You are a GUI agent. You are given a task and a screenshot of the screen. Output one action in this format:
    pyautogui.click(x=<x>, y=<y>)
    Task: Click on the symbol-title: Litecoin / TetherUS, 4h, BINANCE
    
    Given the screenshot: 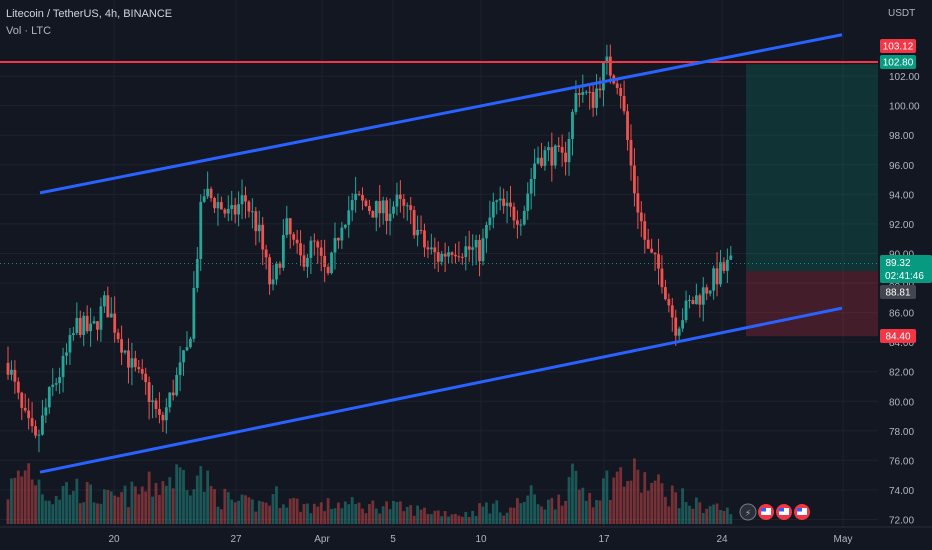 What is the action you would take?
    pyautogui.click(x=89, y=14)
    